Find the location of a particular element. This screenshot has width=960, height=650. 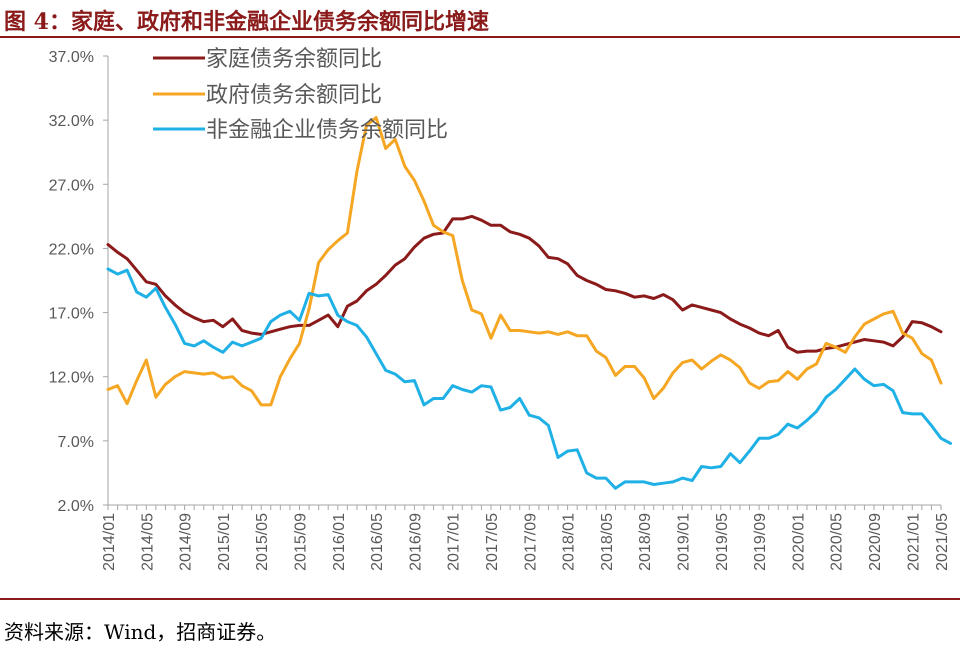

y-tick-label: 12.0% is located at coordinates (71, 378).